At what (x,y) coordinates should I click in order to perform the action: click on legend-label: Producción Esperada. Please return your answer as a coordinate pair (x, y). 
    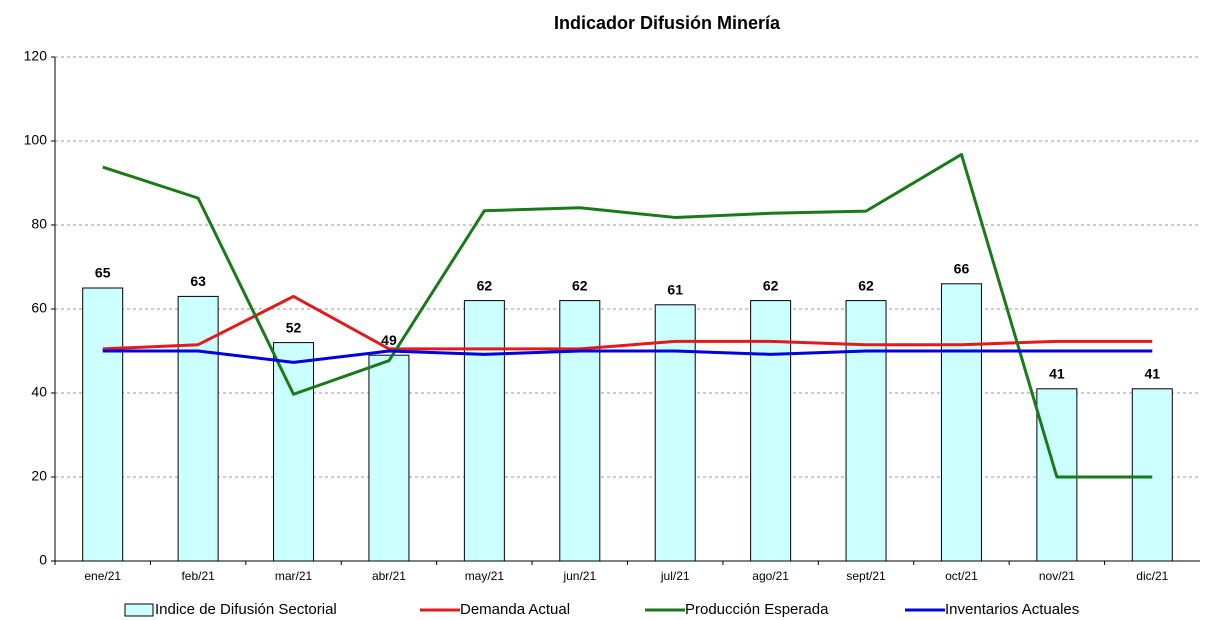
    Looking at the image, I should click on (757, 609).